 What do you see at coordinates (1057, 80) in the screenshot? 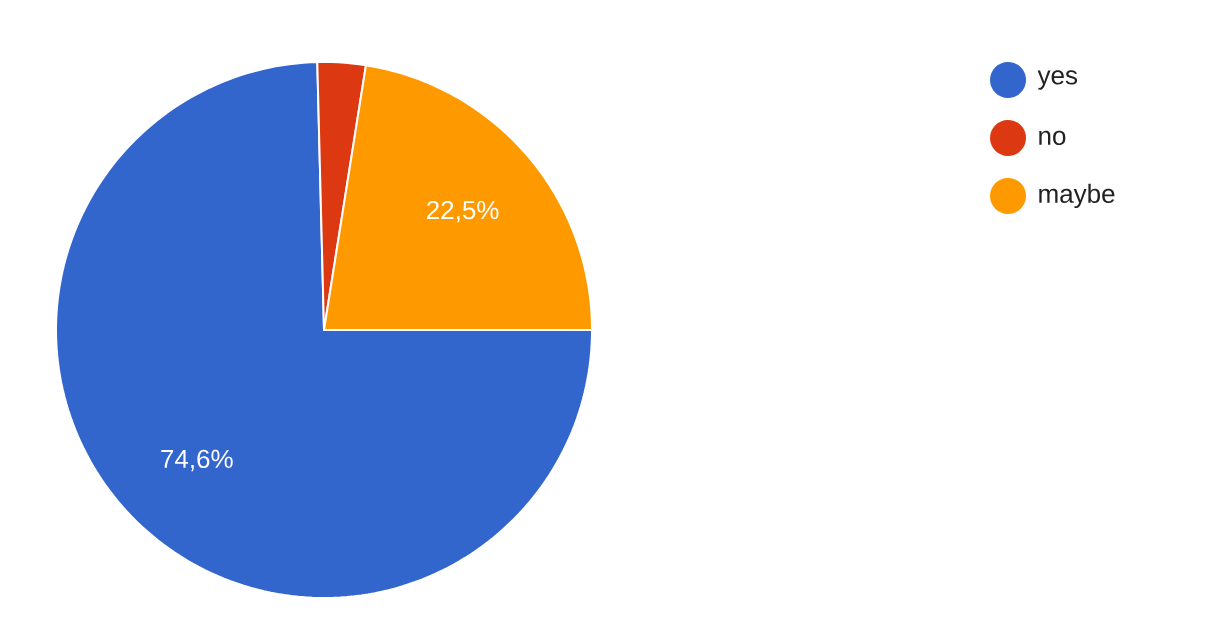
I see `legend-label: yes` at bounding box center [1057, 80].